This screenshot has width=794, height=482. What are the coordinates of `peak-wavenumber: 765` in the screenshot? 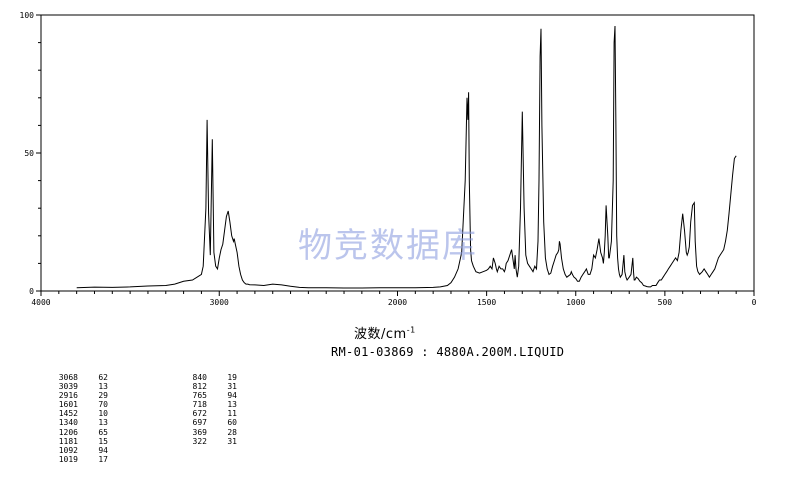 It's located at (199, 396).